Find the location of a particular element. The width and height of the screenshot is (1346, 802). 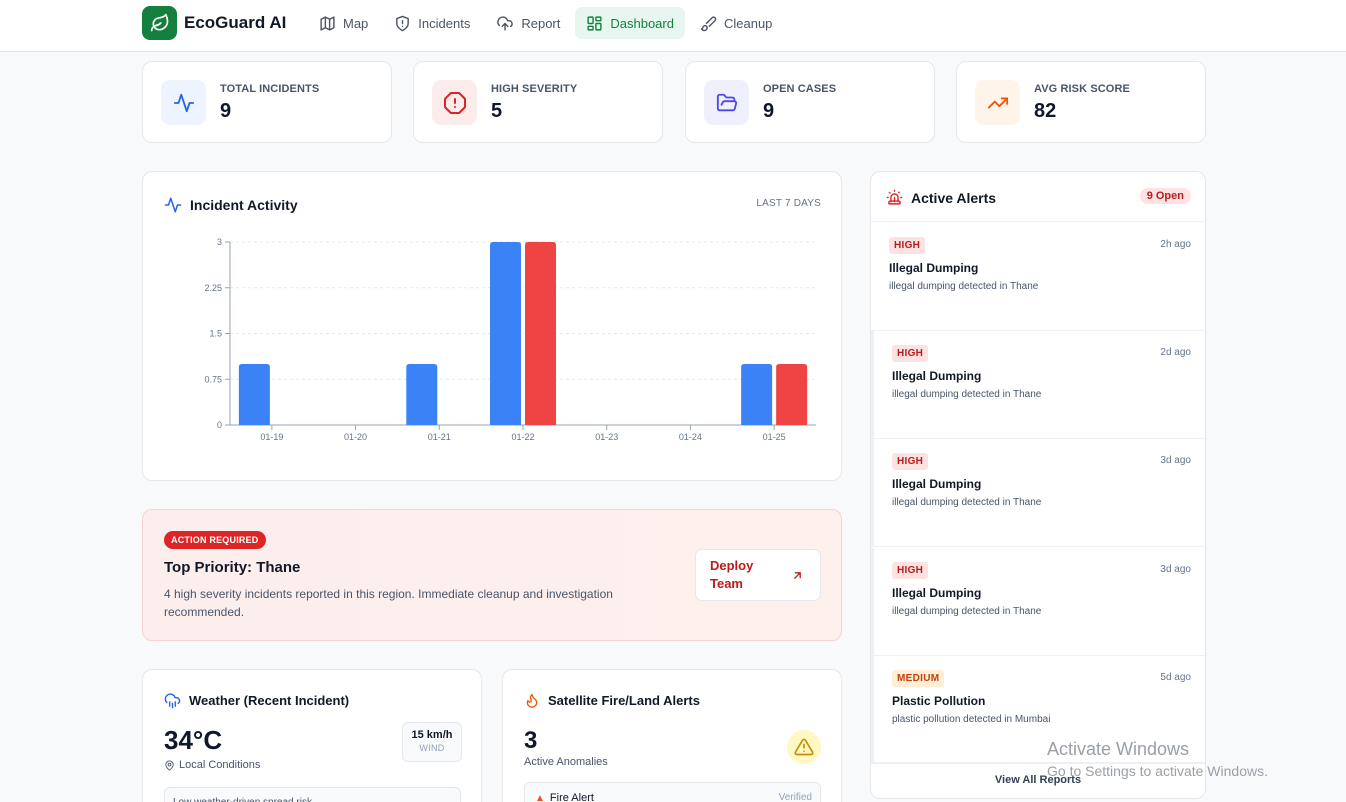

activity-icon is located at coordinates (173, 205).